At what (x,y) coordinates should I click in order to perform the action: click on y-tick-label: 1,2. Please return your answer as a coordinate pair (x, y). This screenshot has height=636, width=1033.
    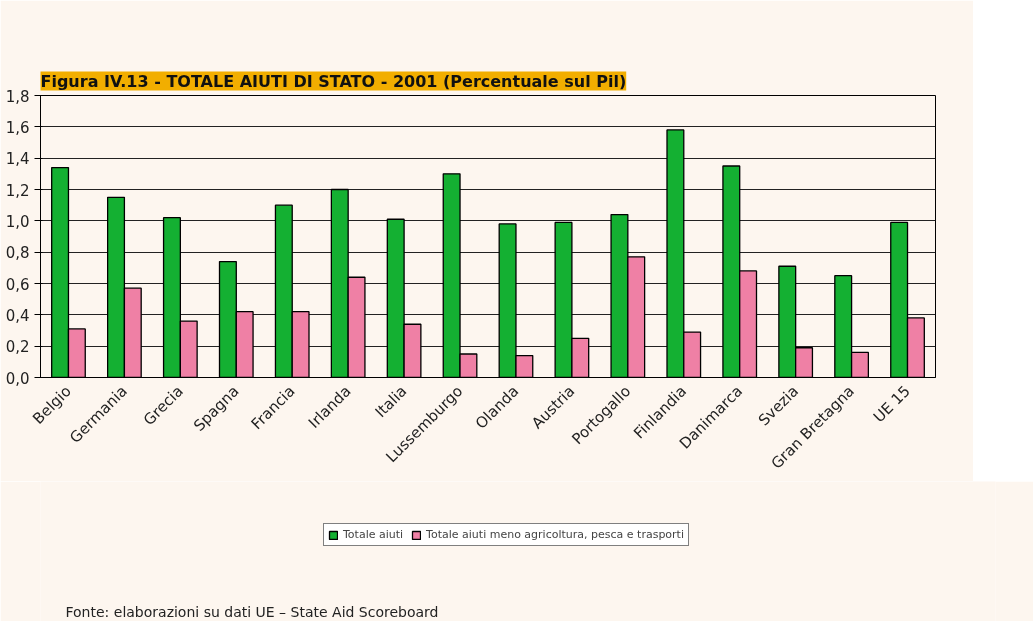
    Looking at the image, I should click on (17, 190).